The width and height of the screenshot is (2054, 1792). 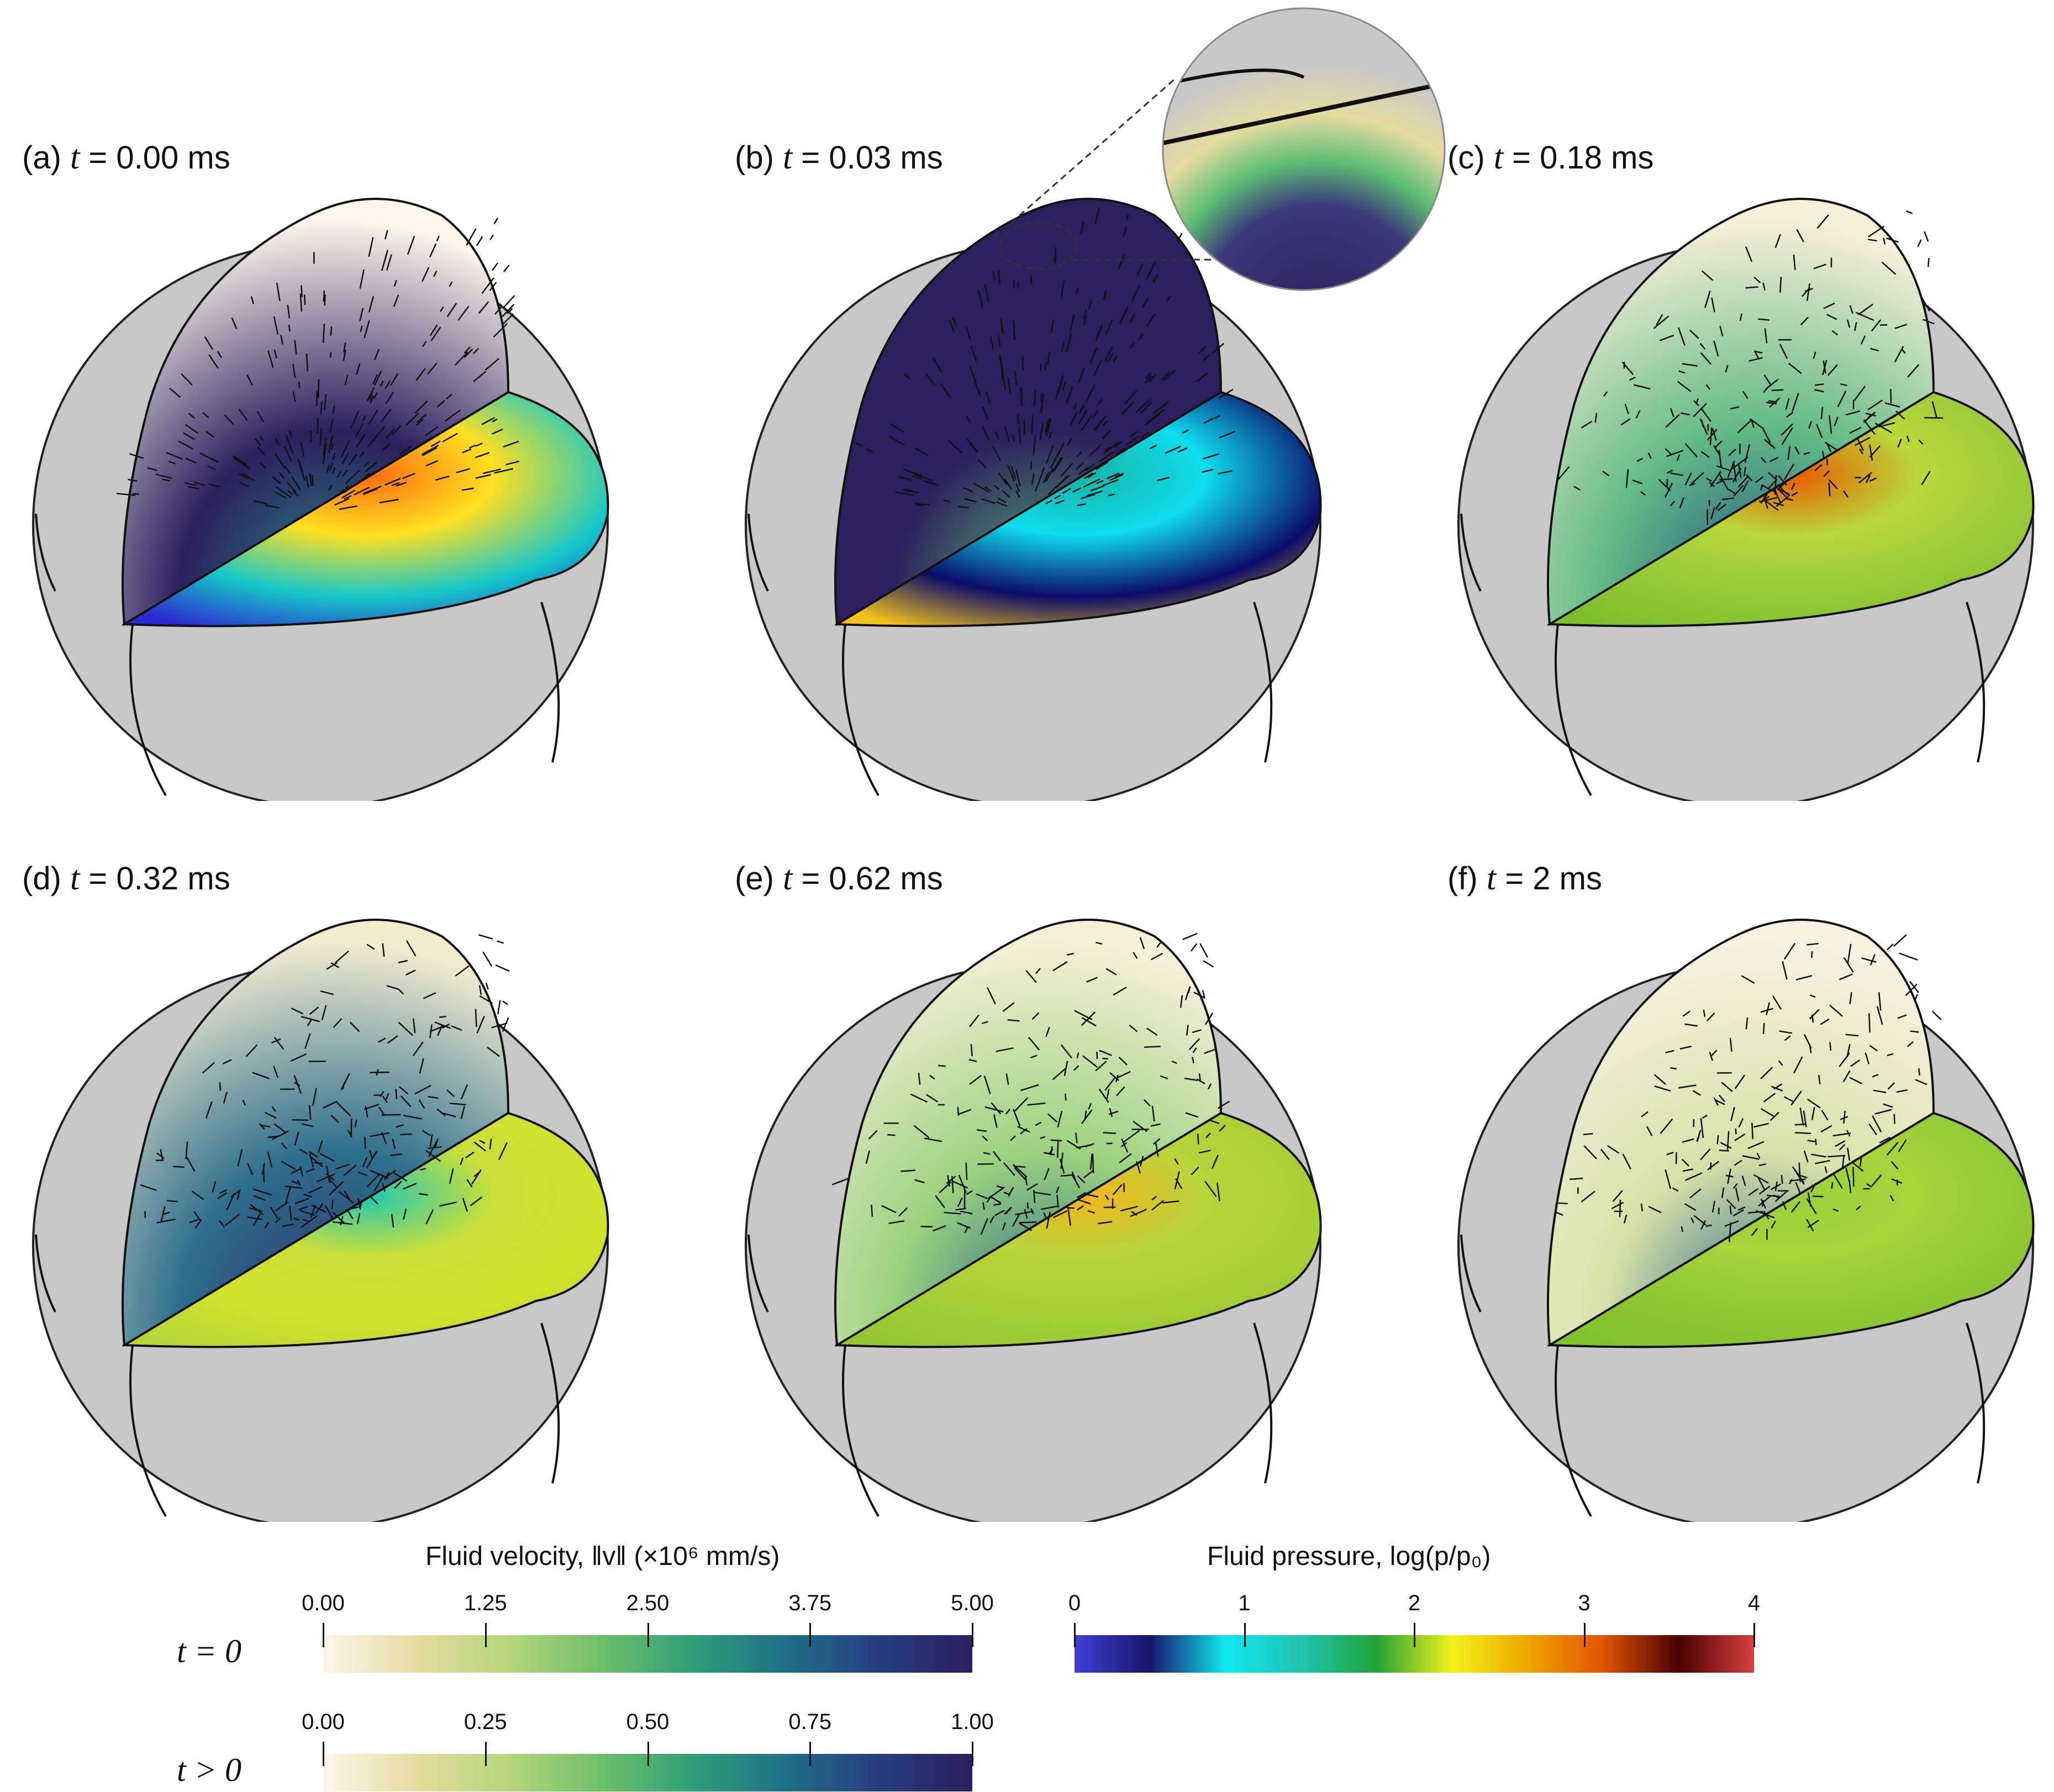 I want to click on velocity-tpos-tick-mark, so click(x=323, y=1754).